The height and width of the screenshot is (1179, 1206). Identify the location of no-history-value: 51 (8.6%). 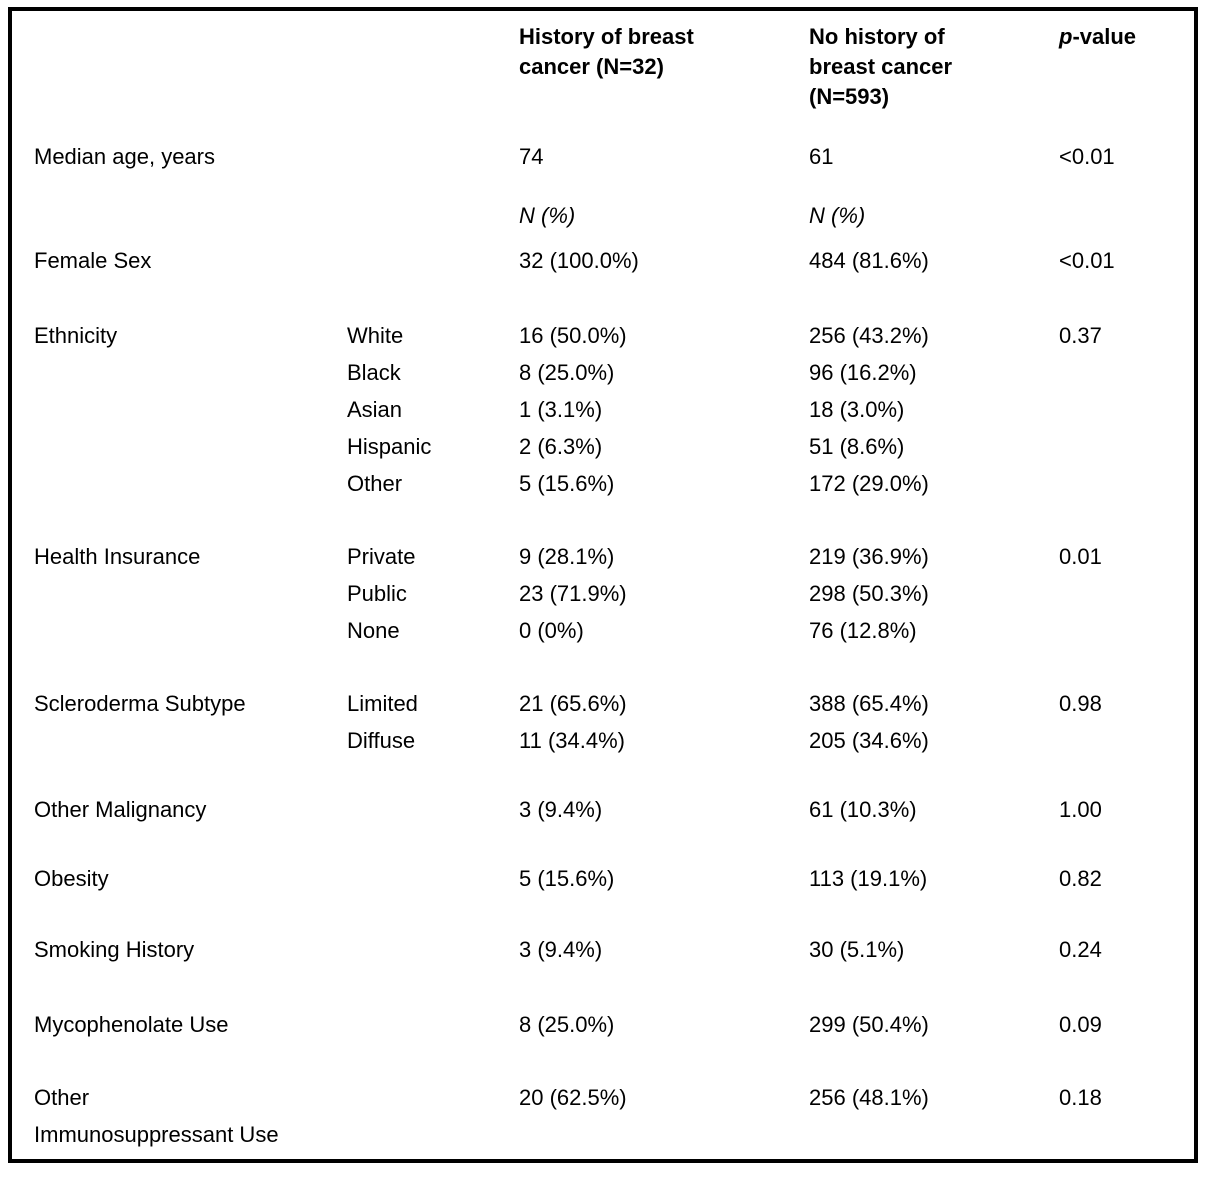
(857, 446).